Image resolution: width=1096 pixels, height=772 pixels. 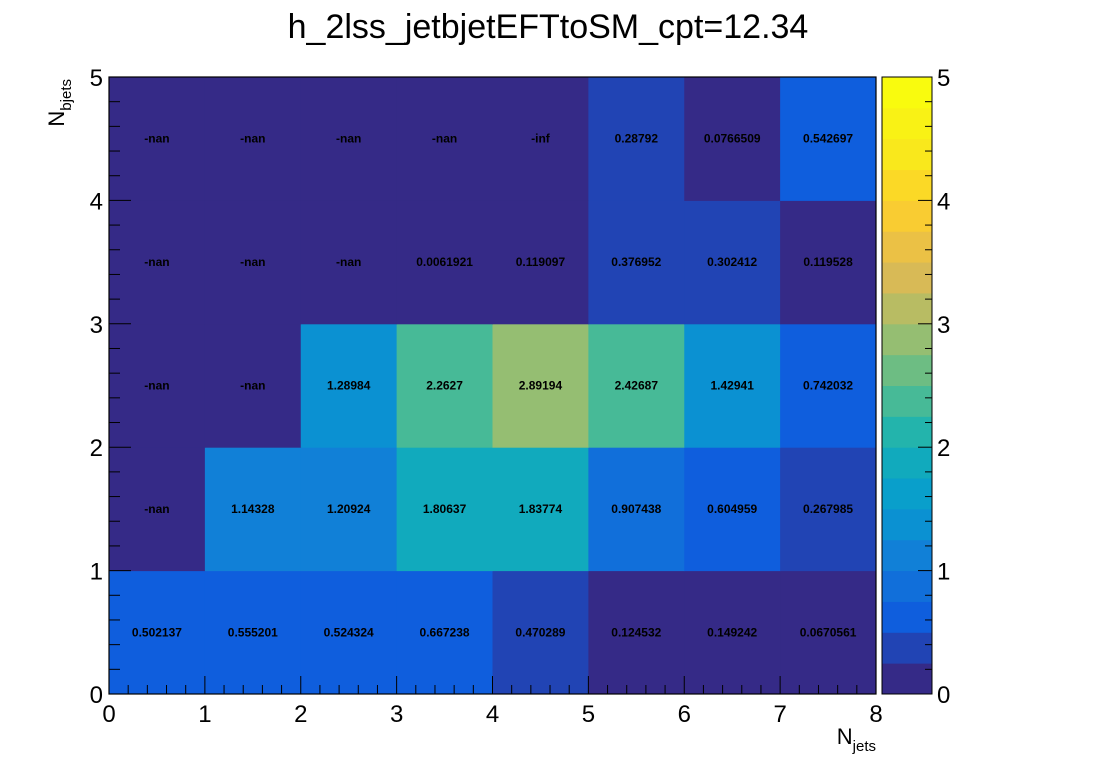 I want to click on cell-value-label: 0.119528, so click(x=828, y=262).